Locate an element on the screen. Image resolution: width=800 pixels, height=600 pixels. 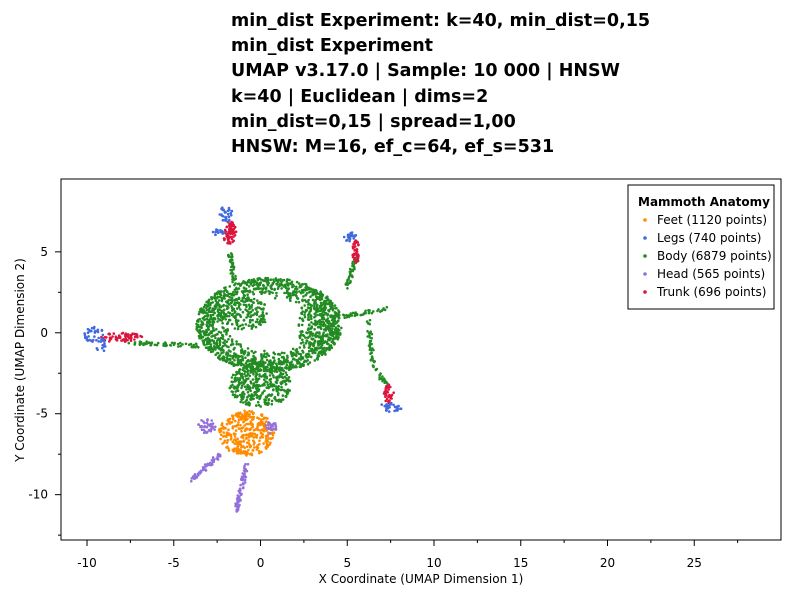
legend-marker is located at coordinates (645, 274).